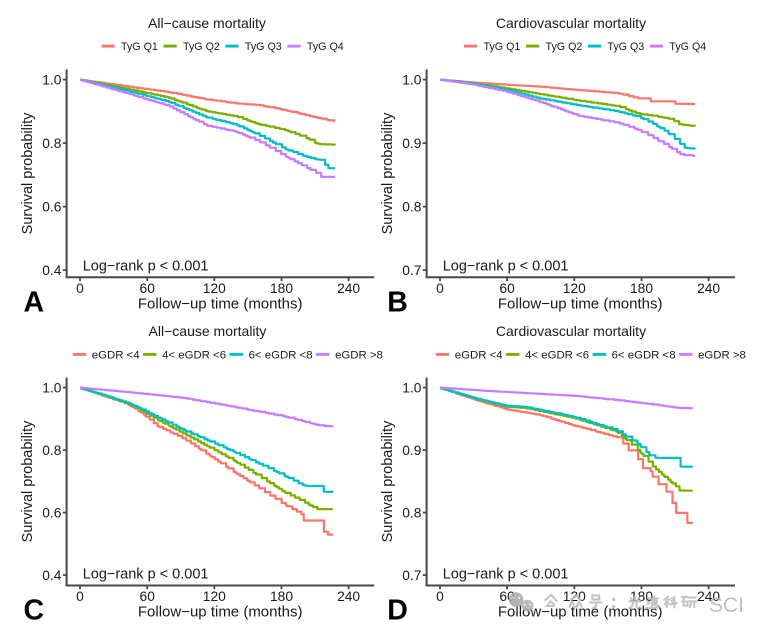  Describe the element at coordinates (34, 611) in the screenshot. I see `svg-text: C` at that location.